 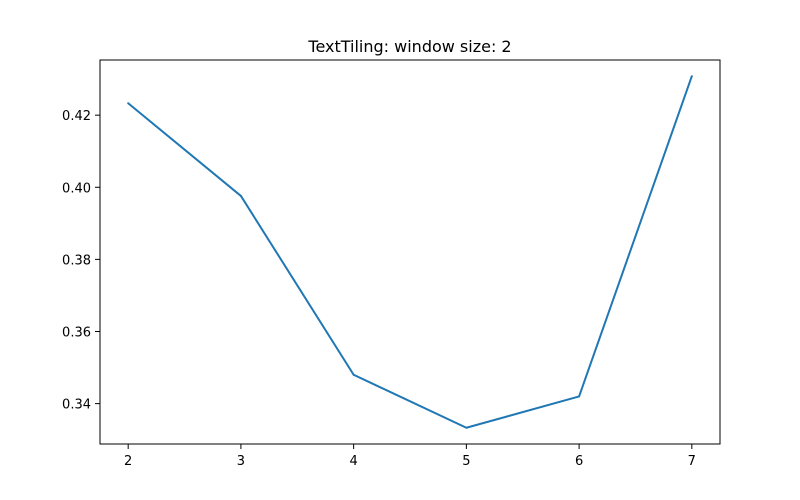 What do you see at coordinates (76, 333) in the screenshot?
I see `y-tick-label: 0.36` at bounding box center [76, 333].